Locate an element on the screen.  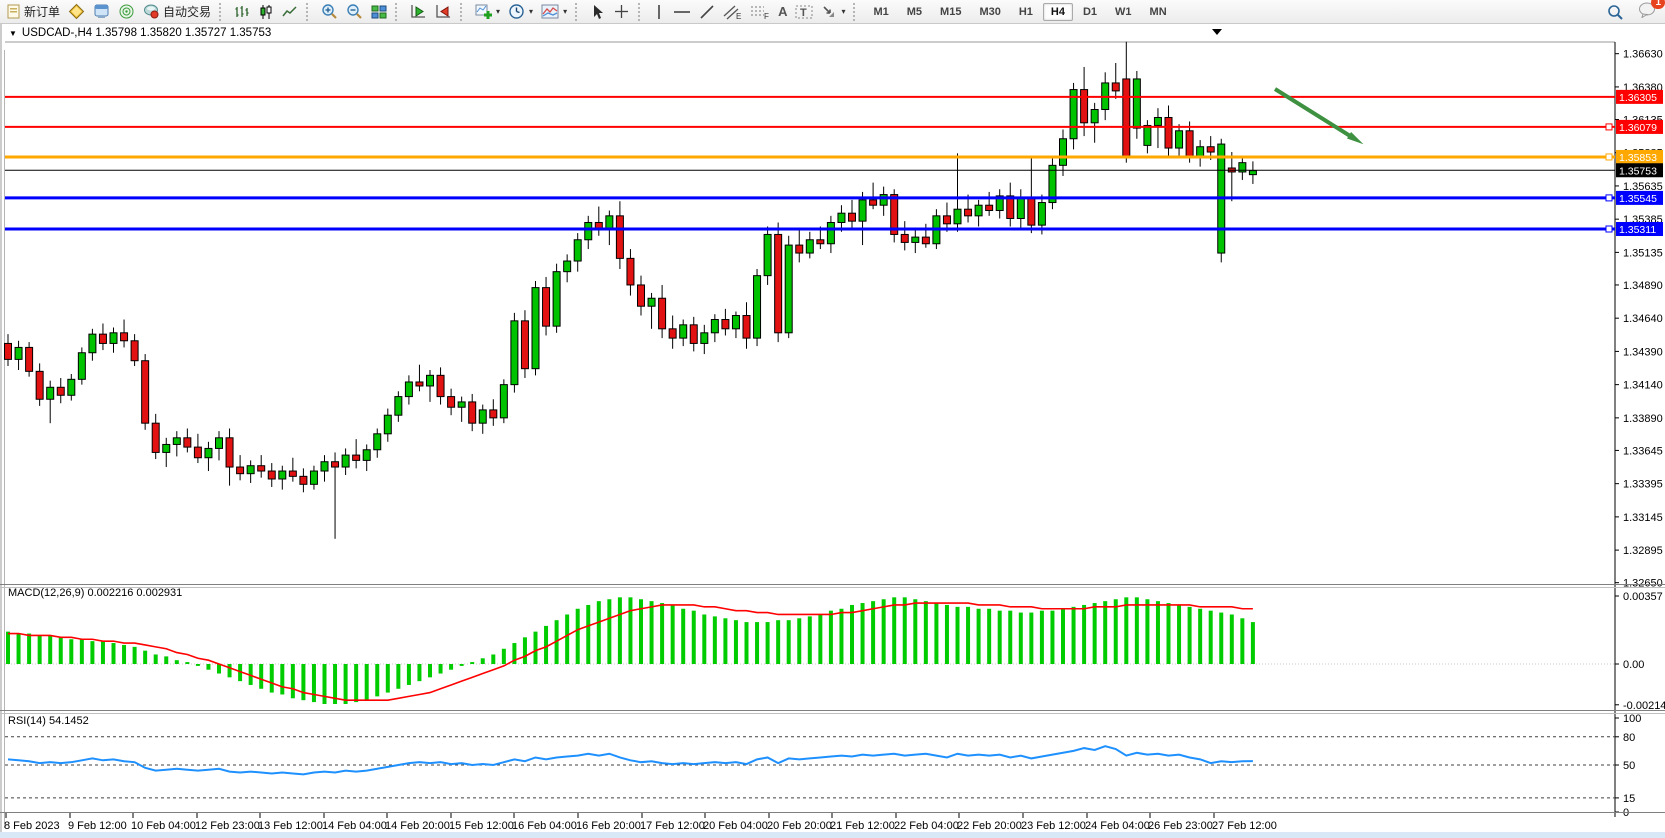
price-axis-tick-label: 1.33145 is located at coordinates (1643, 518).